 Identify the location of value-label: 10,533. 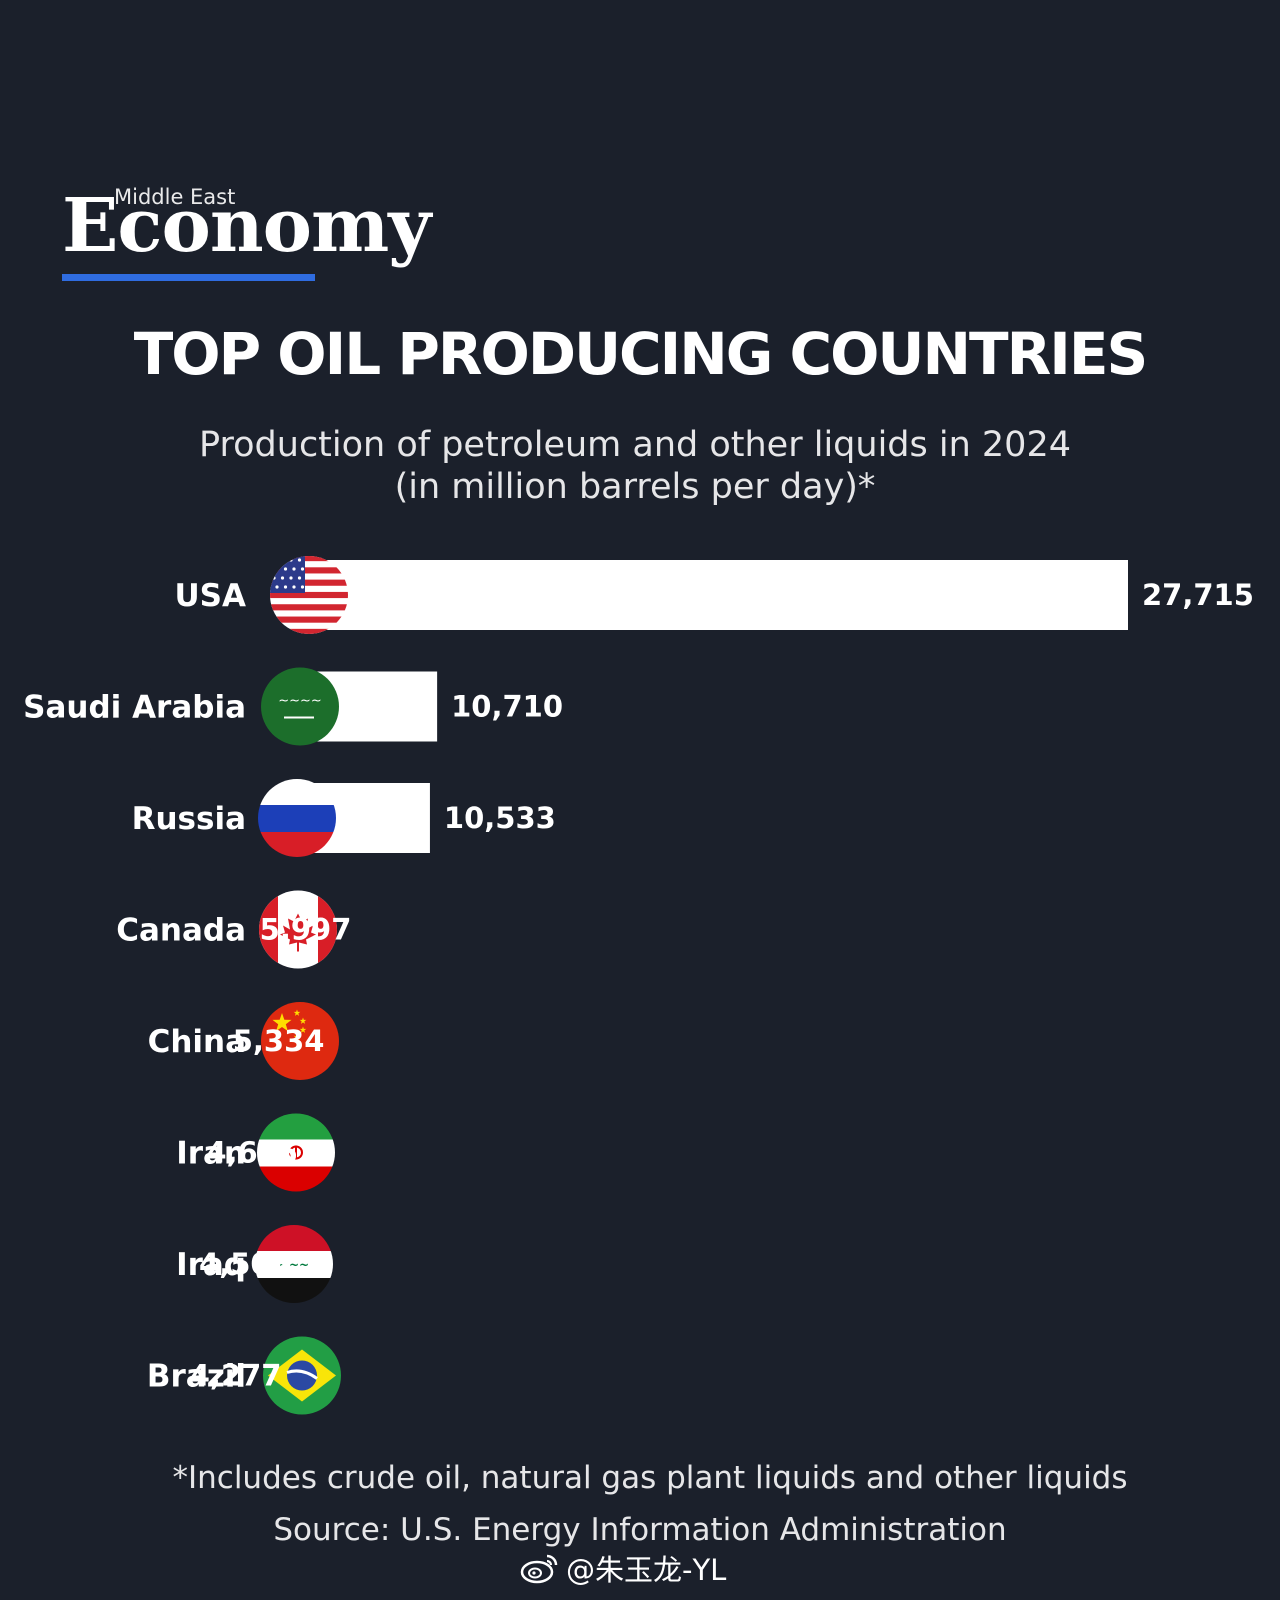
(500, 818).